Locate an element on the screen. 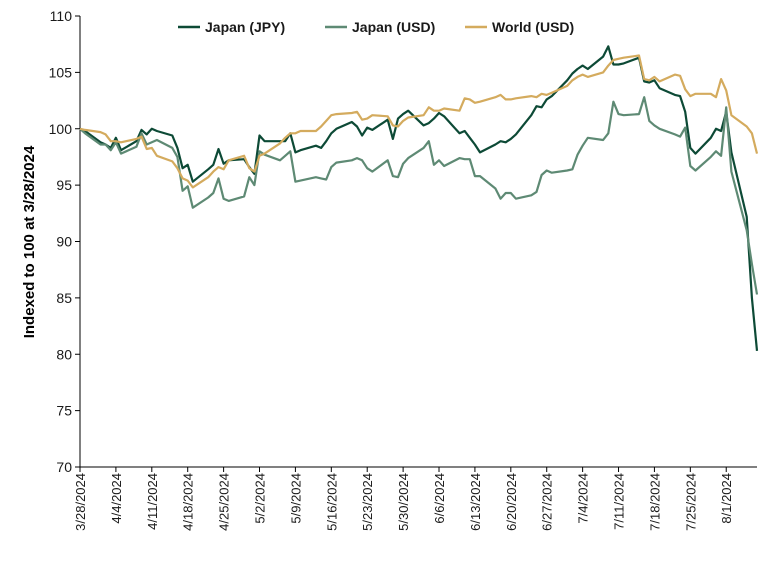  x-tick-label: 6/13/2024 is located at coordinates (475, 502).